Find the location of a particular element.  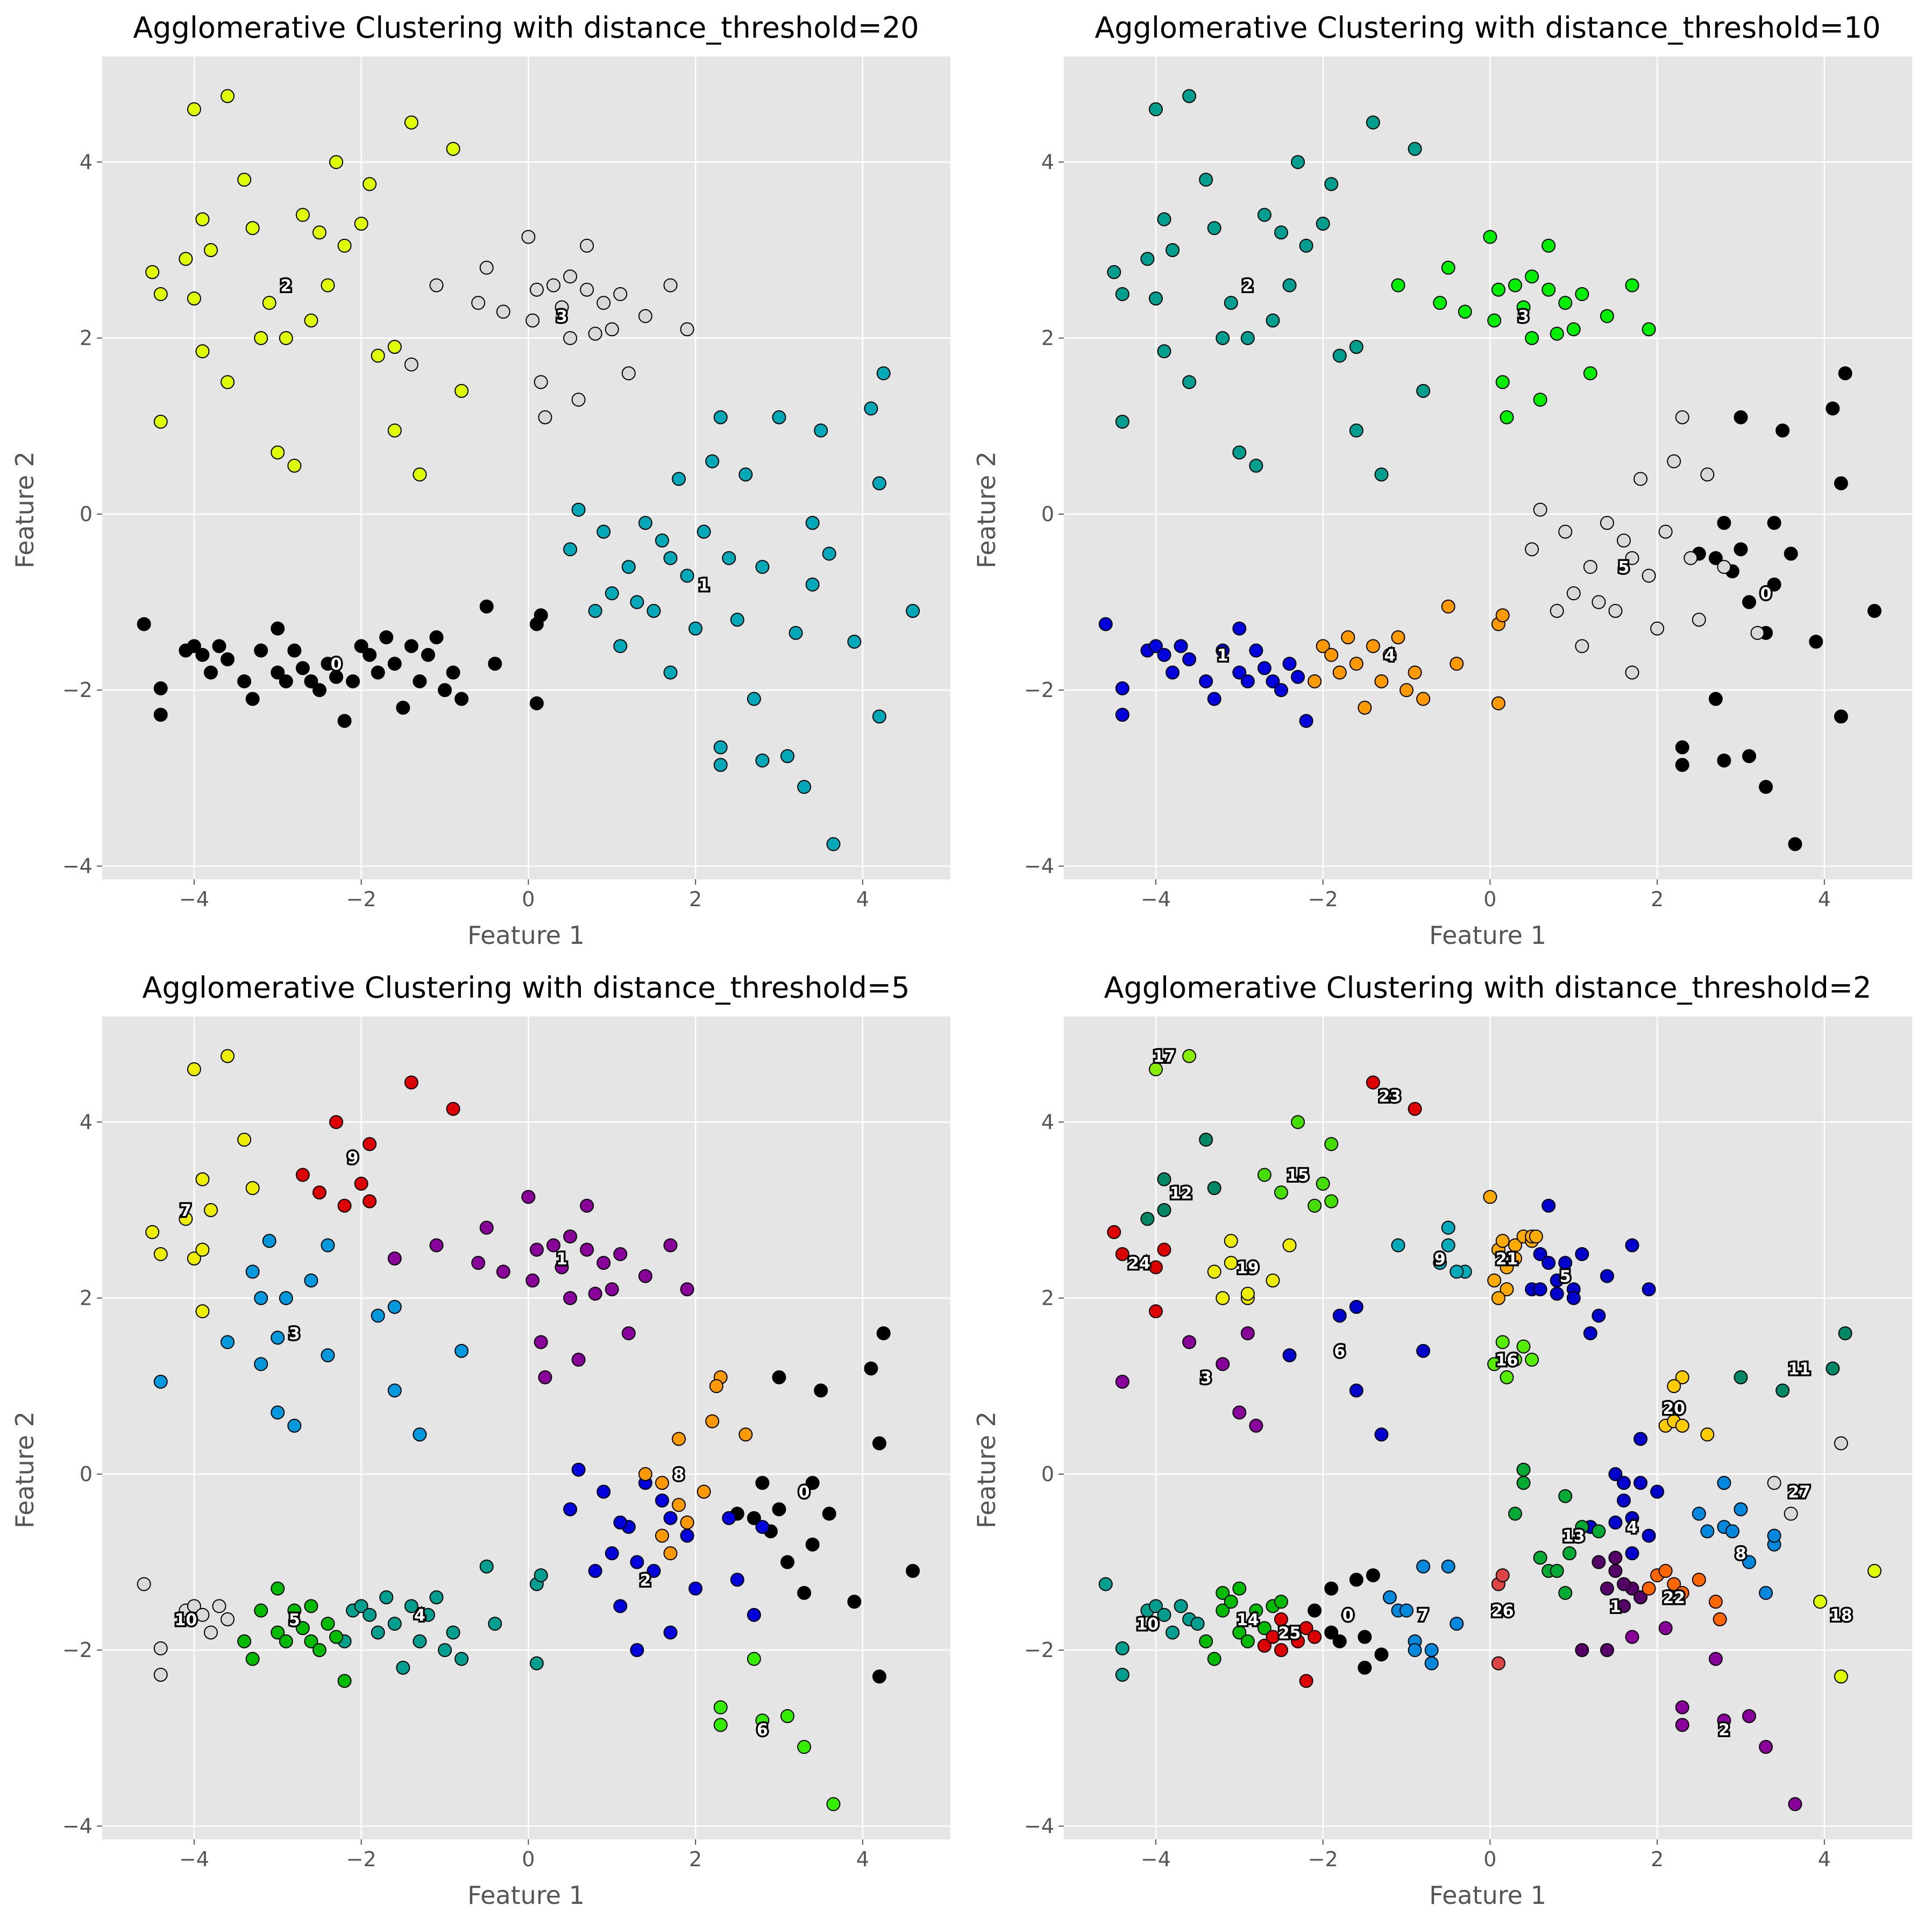

cluster-label: 1 is located at coordinates (1615, 1606).